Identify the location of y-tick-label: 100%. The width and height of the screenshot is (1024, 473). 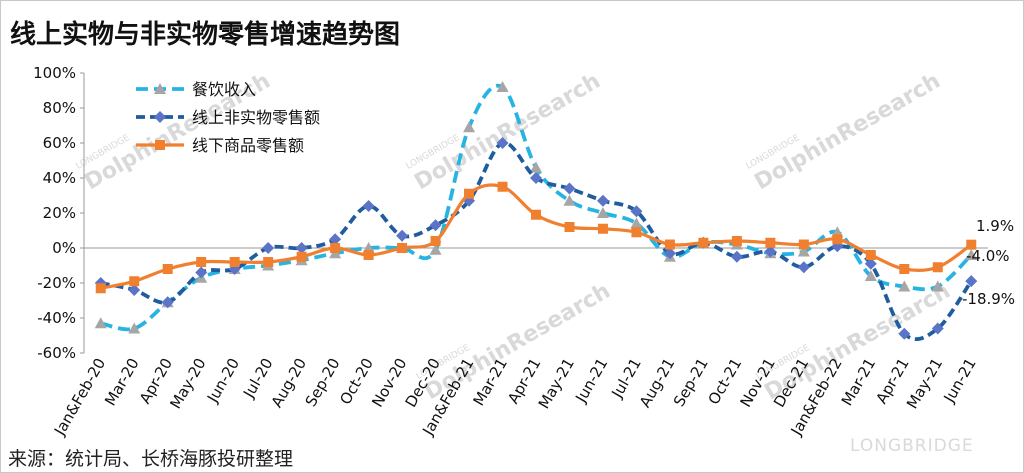
(54, 73).